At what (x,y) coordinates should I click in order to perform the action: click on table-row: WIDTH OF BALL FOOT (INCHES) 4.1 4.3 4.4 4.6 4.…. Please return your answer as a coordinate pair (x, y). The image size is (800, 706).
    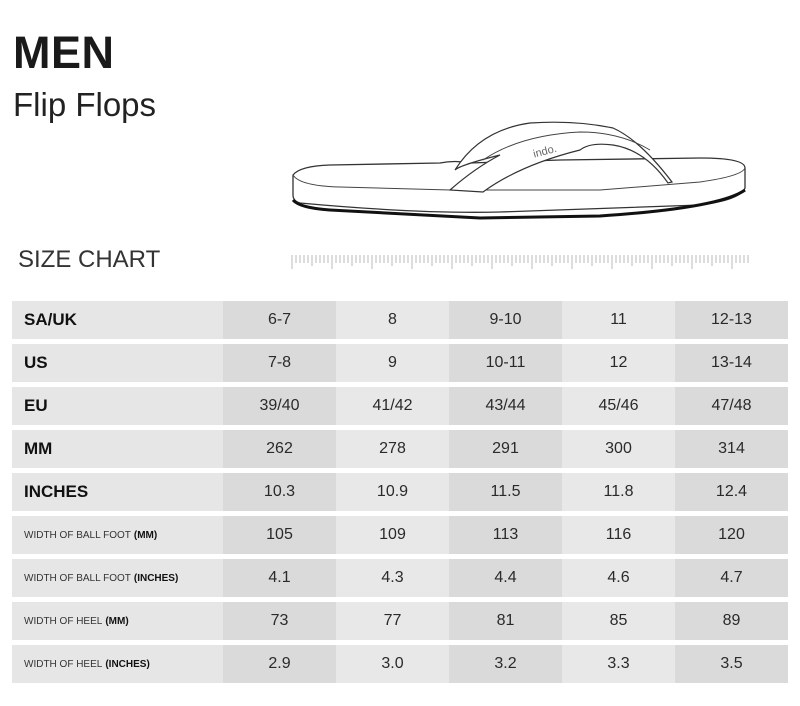
    Looking at the image, I should click on (400, 578).